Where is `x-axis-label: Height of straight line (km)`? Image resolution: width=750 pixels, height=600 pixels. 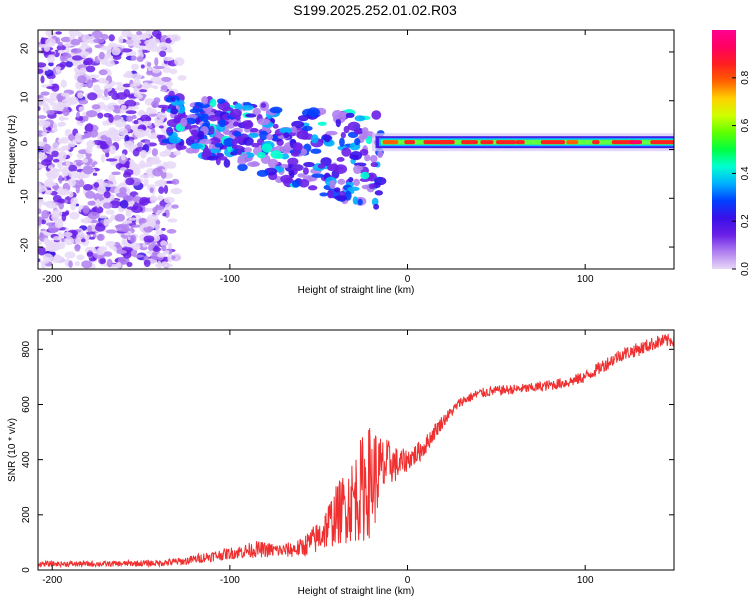 x-axis-label: Height of straight line (km) is located at coordinates (356, 591).